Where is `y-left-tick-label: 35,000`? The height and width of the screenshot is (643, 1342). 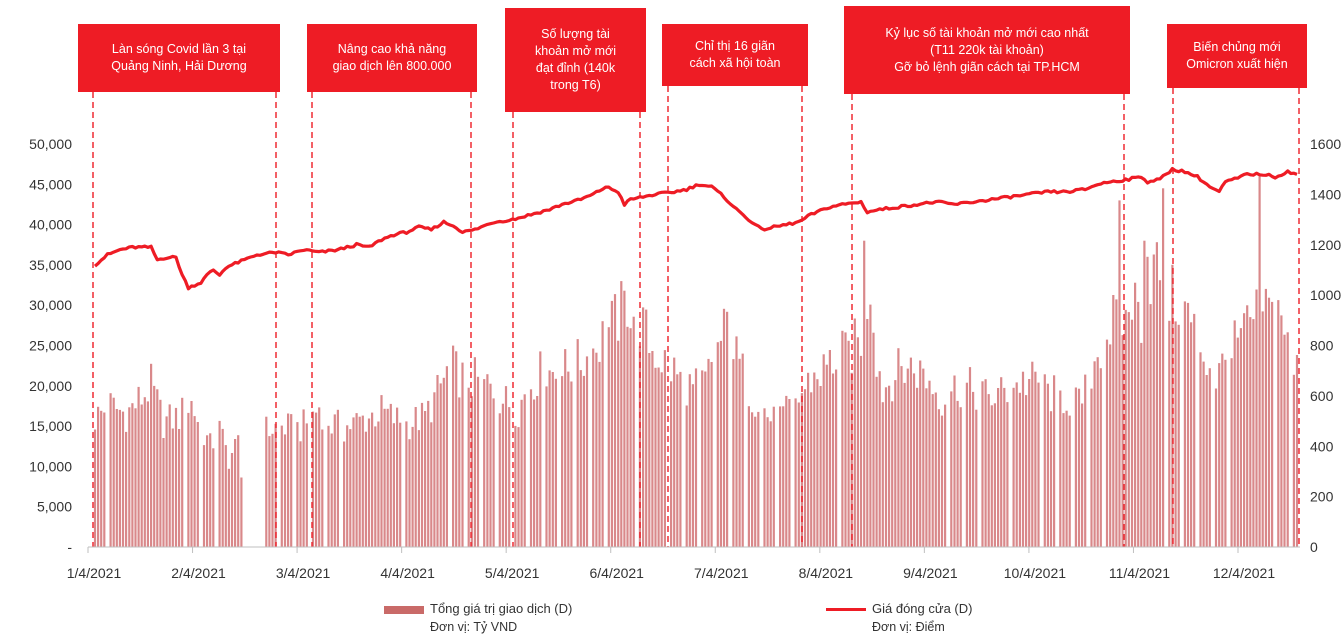 y-left-tick-label: 35,000 is located at coordinates (50, 265).